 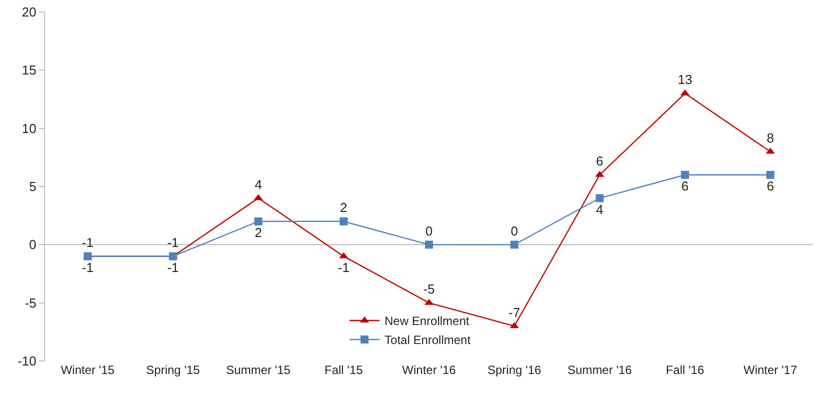 I want to click on x-tick-label: Summer '16, so click(x=600, y=370).